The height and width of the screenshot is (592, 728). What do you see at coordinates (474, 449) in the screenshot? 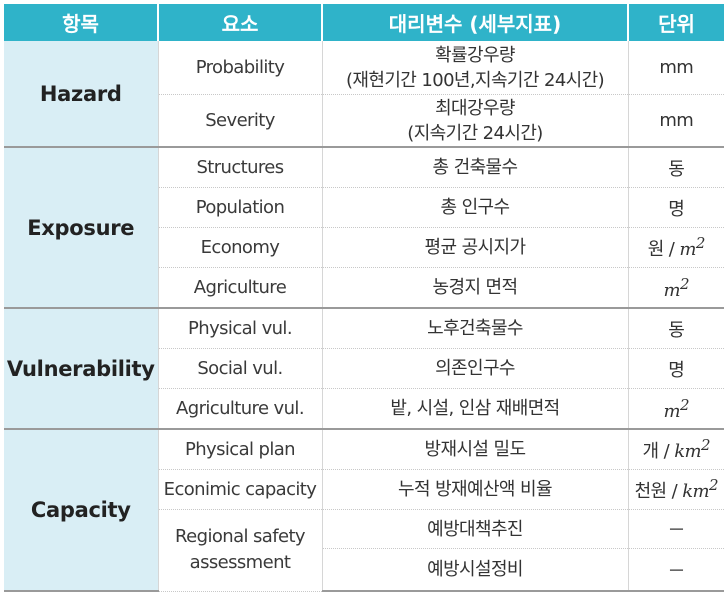
I see `proxy-cell: 방재시설 밀도` at bounding box center [474, 449].